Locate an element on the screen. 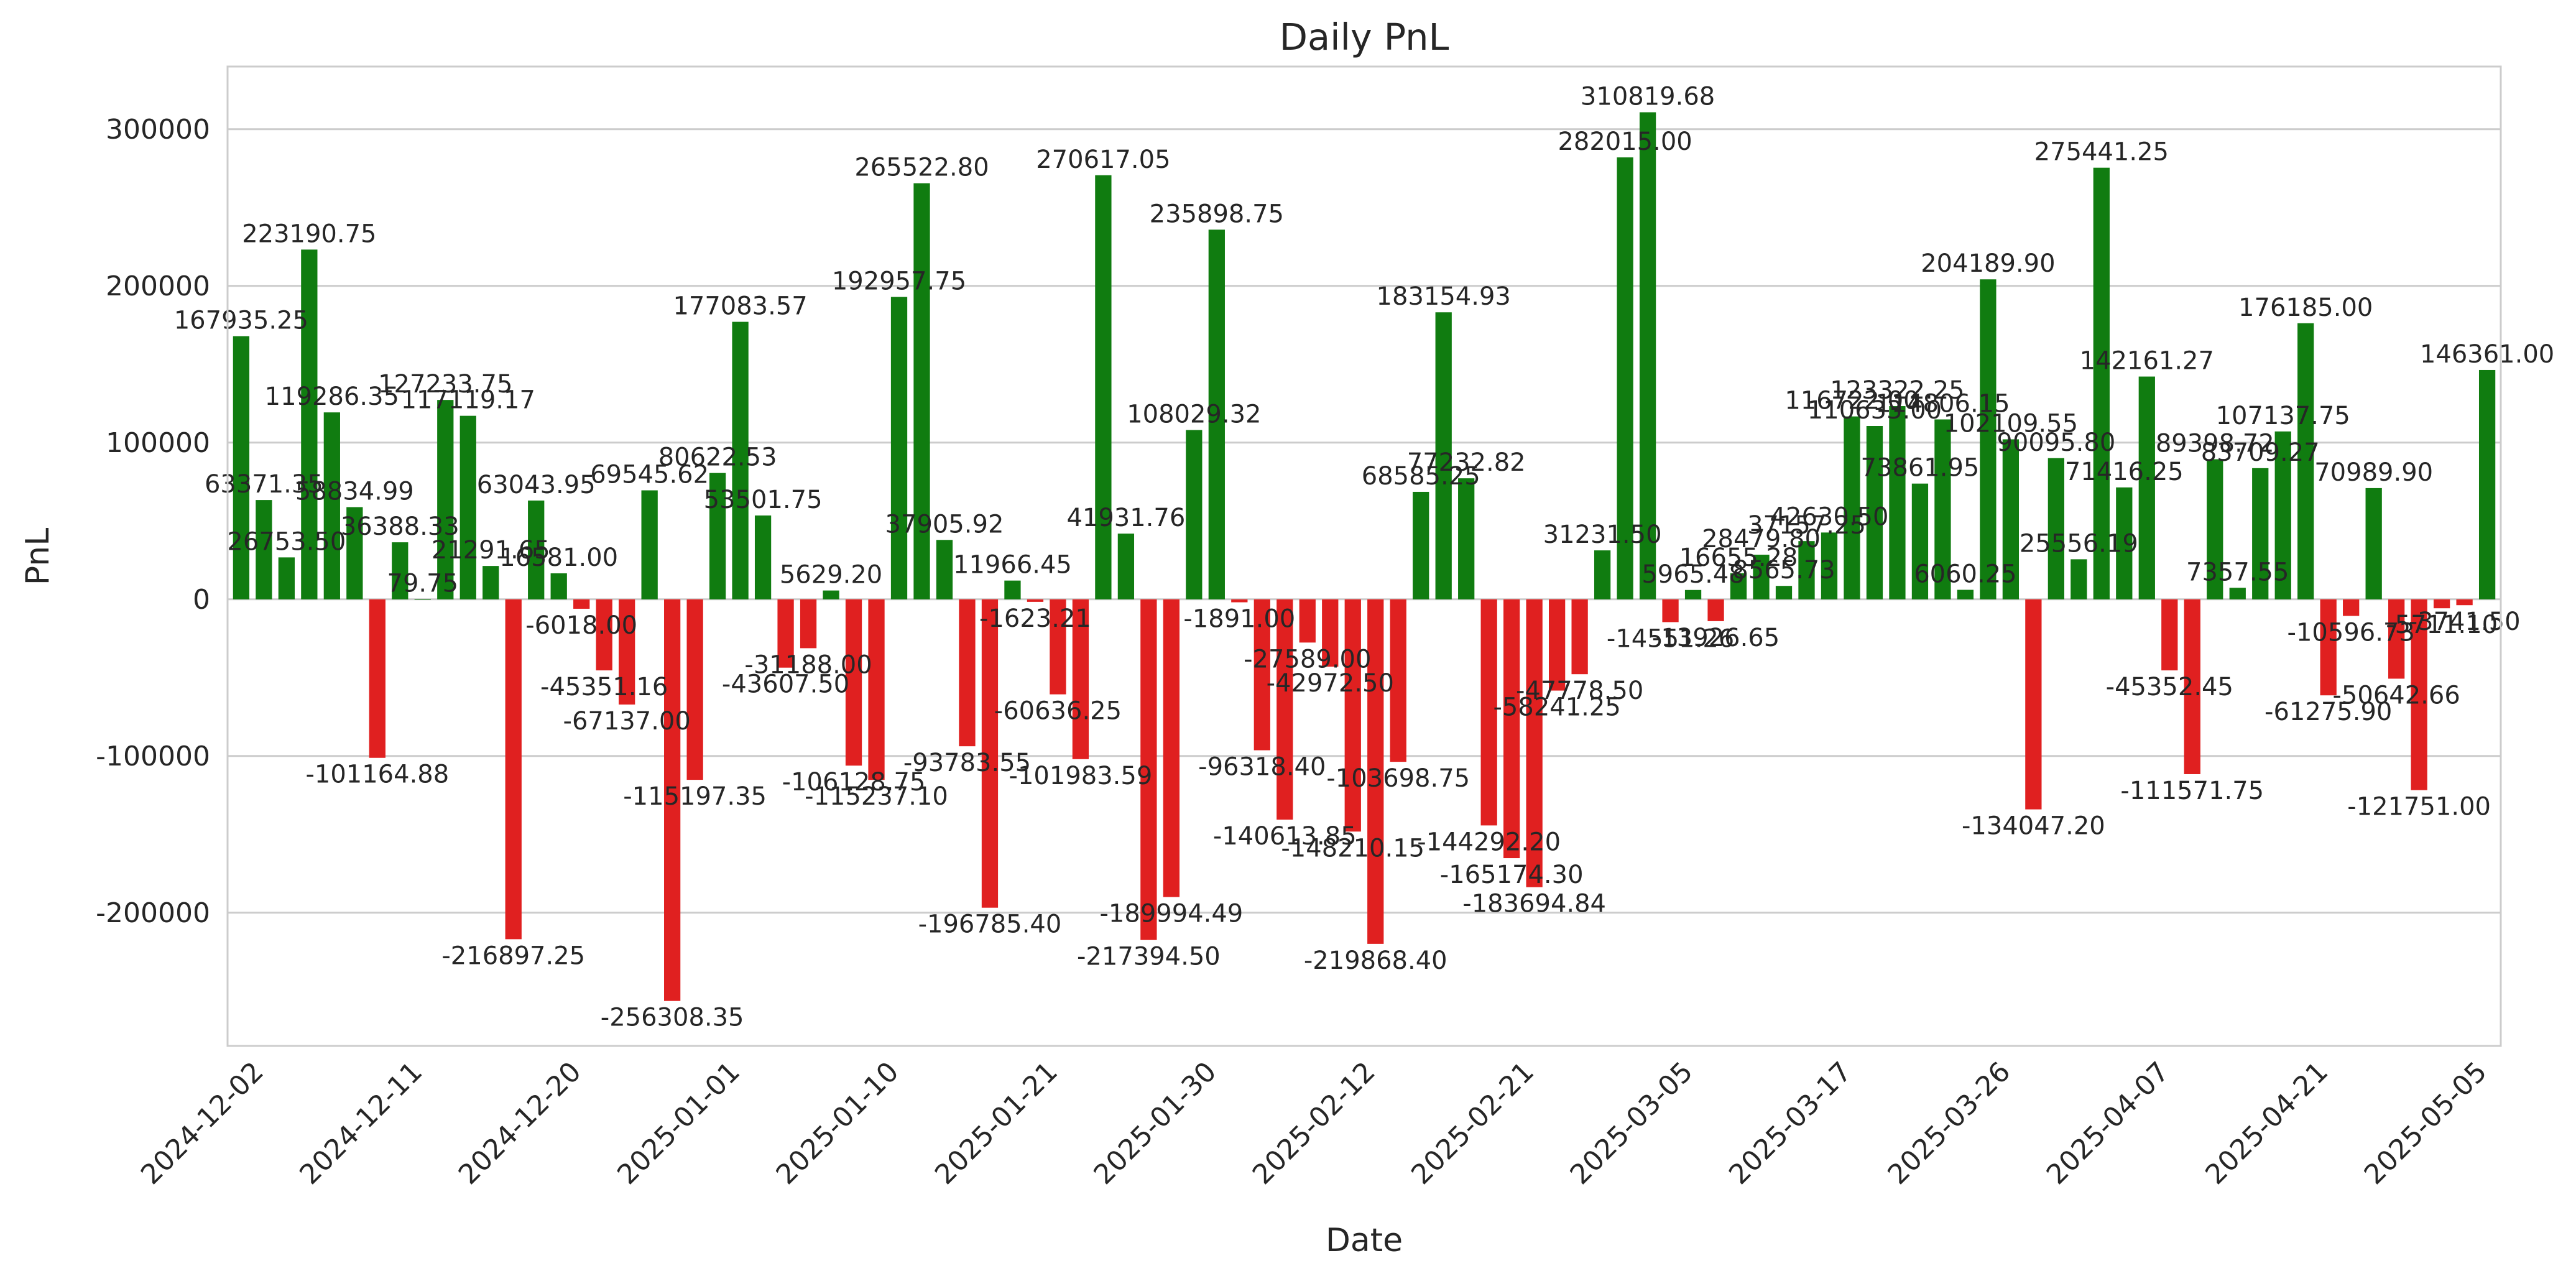 The width and height of the screenshot is (2576, 1276). y-tick-label: 0 is located at coordinates (201, 600).